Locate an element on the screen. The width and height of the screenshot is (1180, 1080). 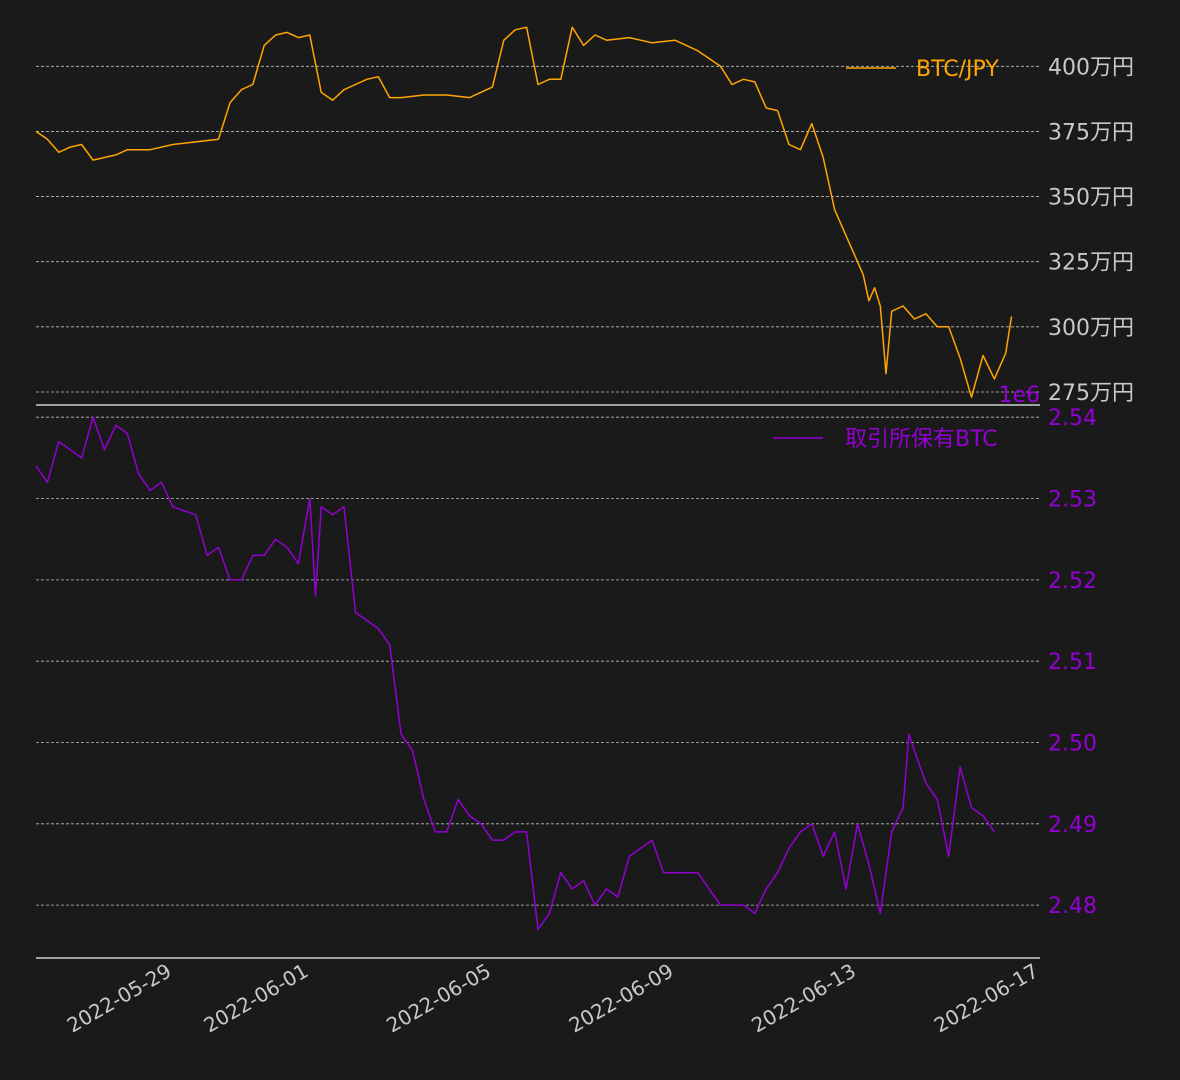
xtick-label: 2022-06-17 is located at coordinates (986, 998).